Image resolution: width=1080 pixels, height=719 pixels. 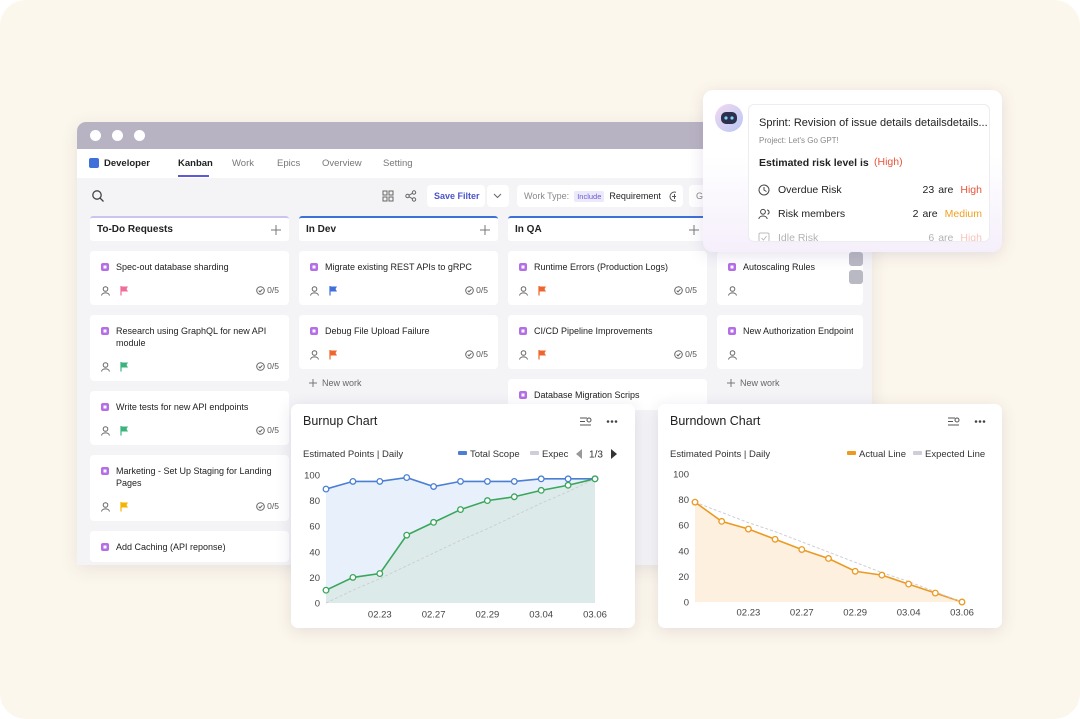 What do you see at coordinates (139, 135) in the screenshot?
I see `window-dot` at bounding box center [139, 135].